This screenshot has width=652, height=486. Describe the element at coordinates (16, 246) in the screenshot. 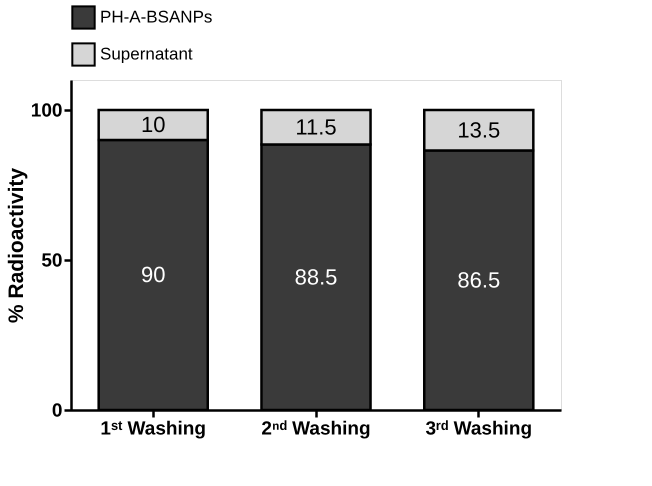

I see `y-axis-title: % Radioactivity` at that location.